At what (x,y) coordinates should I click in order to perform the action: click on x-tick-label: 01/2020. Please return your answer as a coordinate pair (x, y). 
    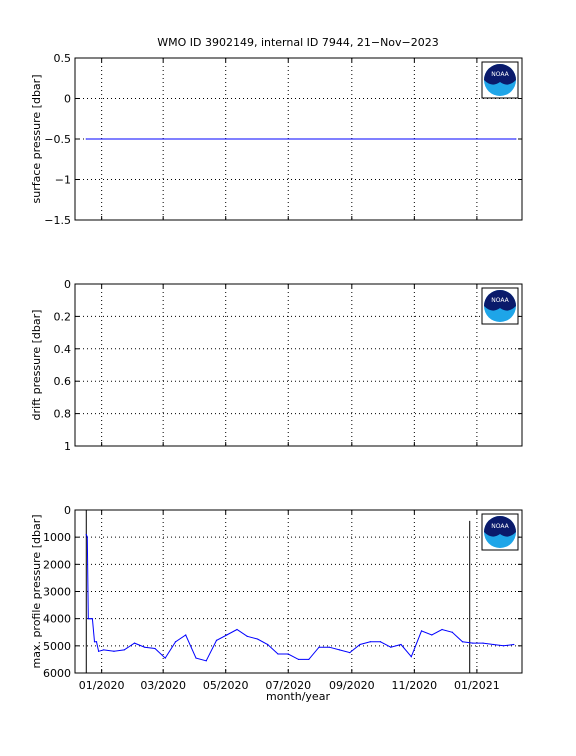
    Looking at the image, I should click on (102, 685).